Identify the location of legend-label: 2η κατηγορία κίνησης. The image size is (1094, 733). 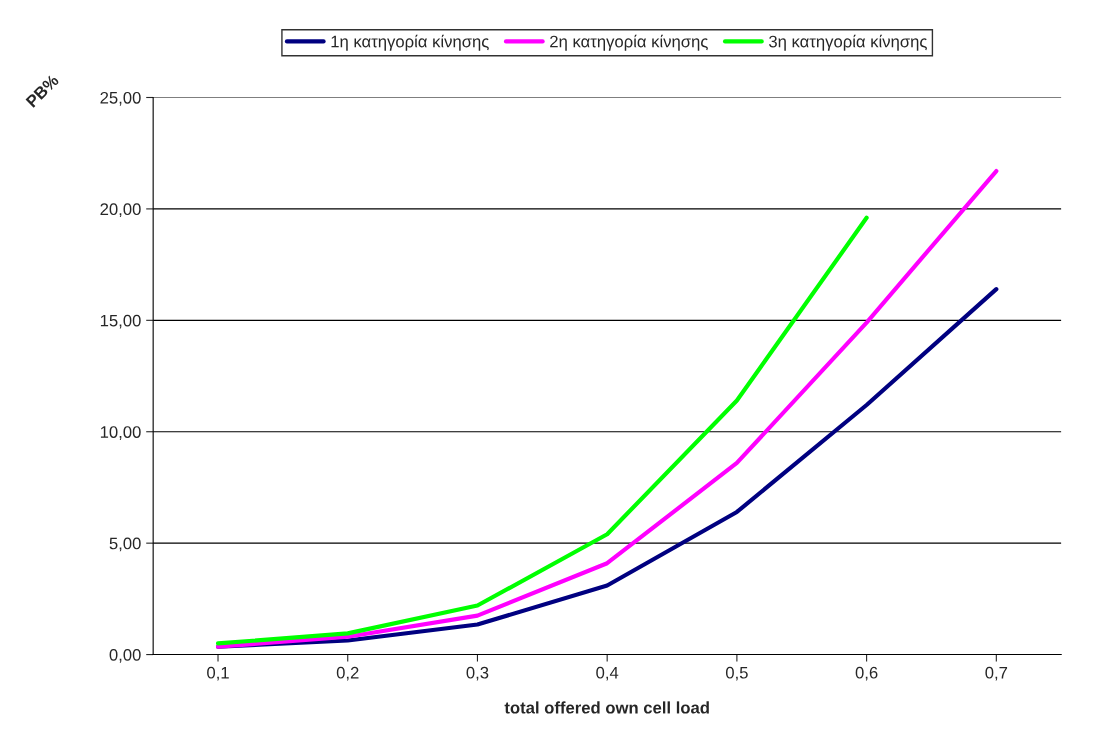
(629, 42).